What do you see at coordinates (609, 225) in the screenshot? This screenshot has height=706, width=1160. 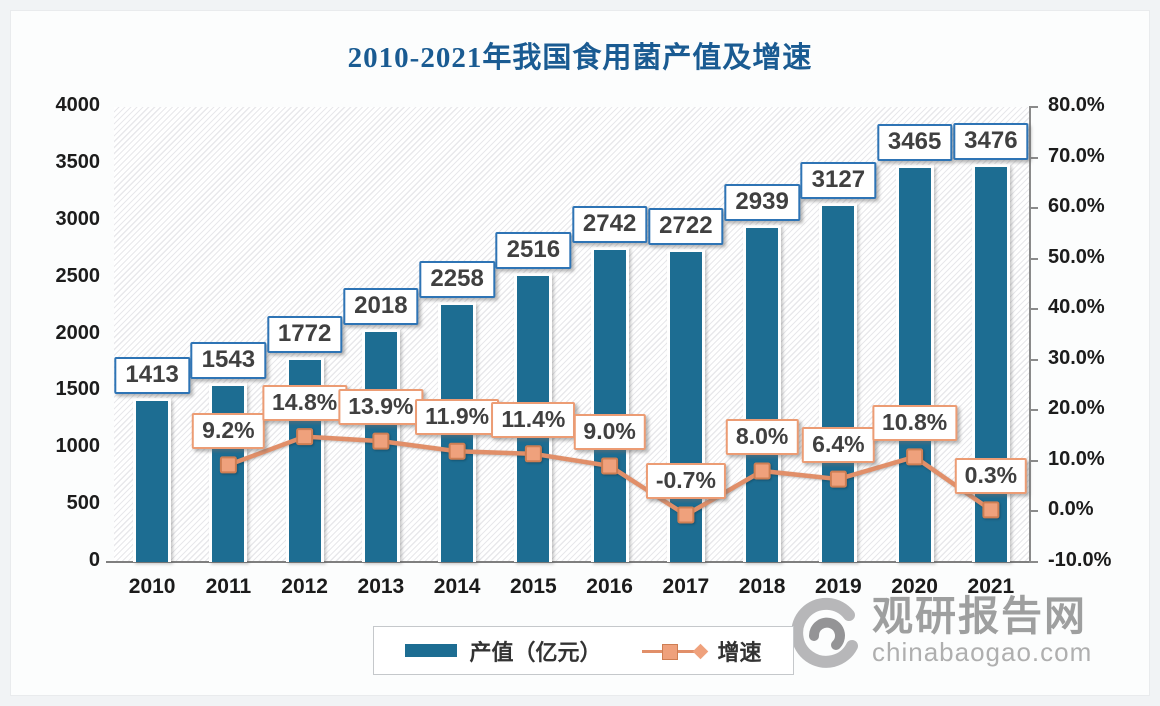 I see `bar-value-label: 2742` at bounding box center [609, 225].